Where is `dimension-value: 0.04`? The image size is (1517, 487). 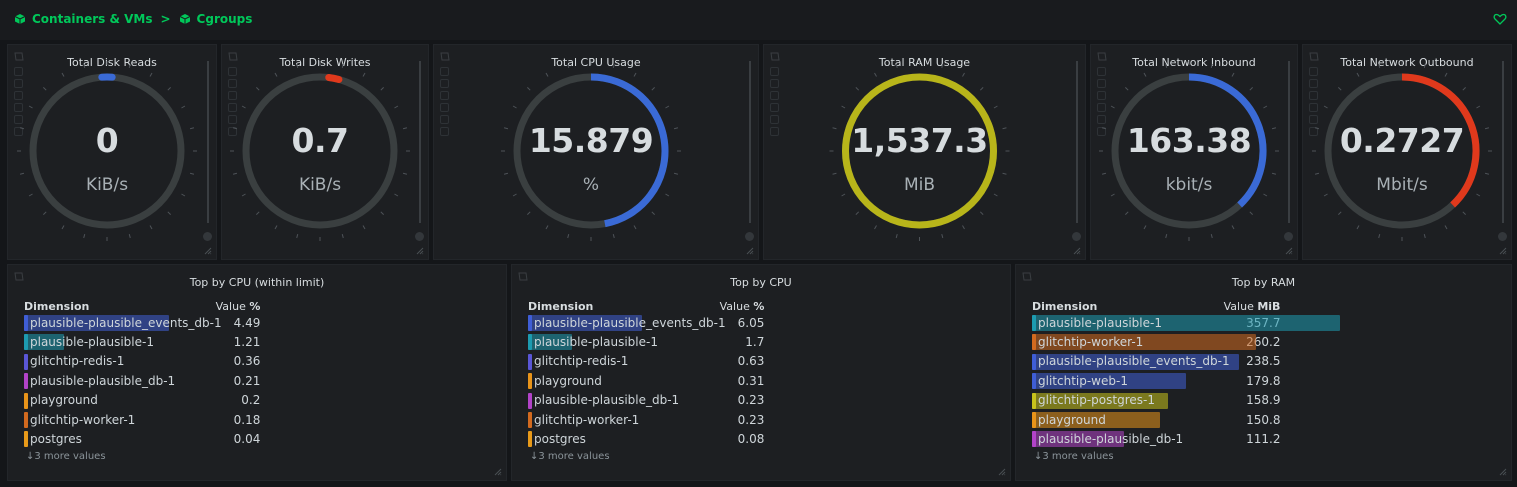
dimension-value: 0.04 is located at coordinates (247, 439).